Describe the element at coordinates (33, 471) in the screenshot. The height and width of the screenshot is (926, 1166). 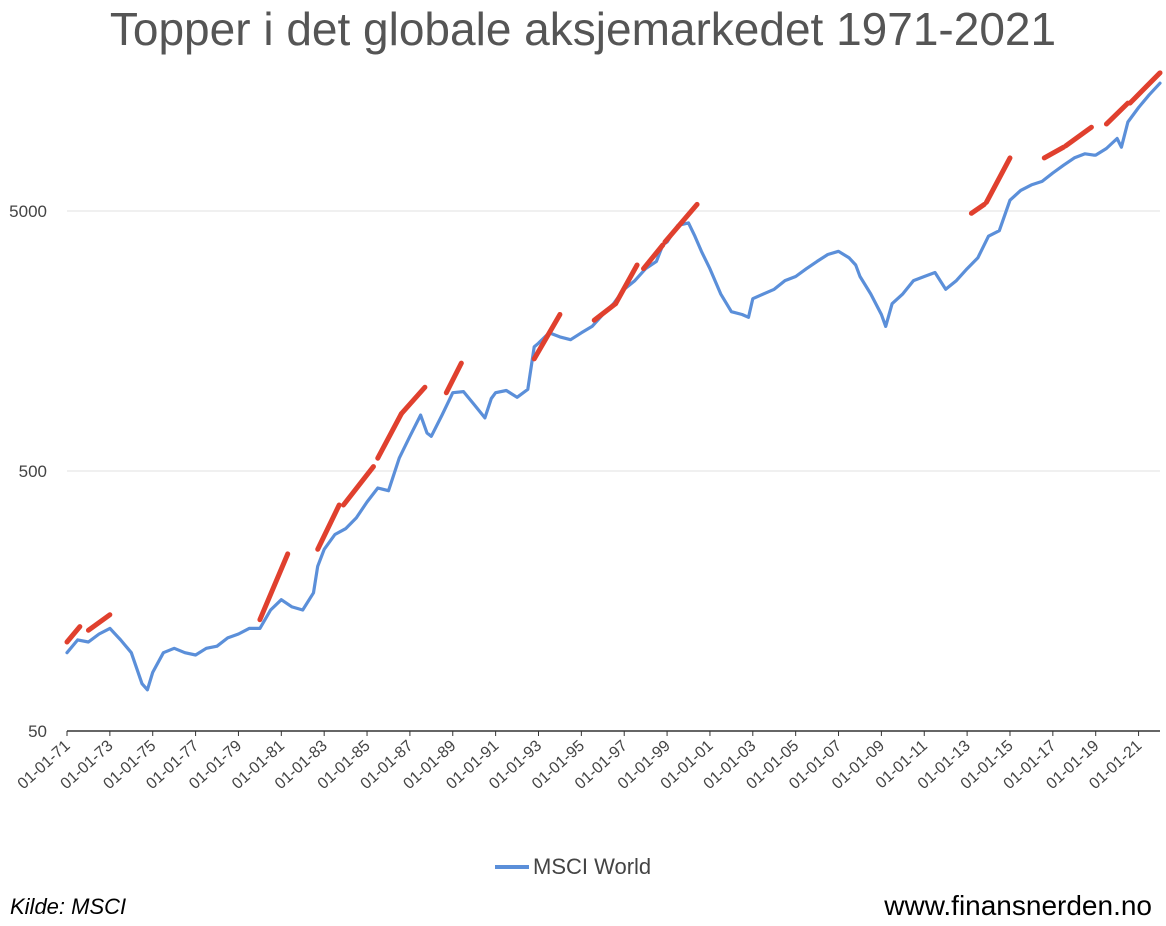
I see `y-tick-label: 500` at that location.